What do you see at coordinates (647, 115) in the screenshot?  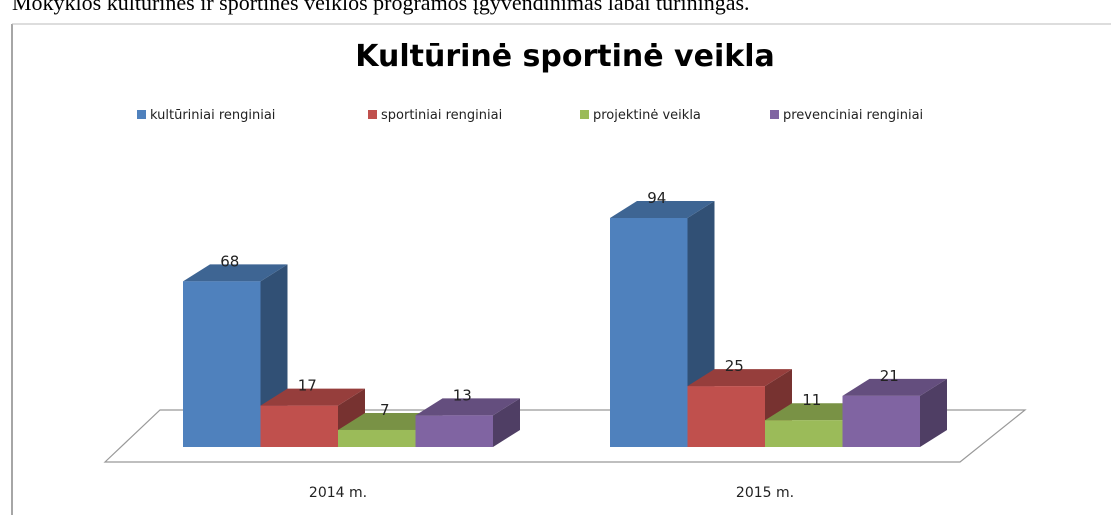 I see `legend-label: projektinė veikla` at bounding box center [647, 115].